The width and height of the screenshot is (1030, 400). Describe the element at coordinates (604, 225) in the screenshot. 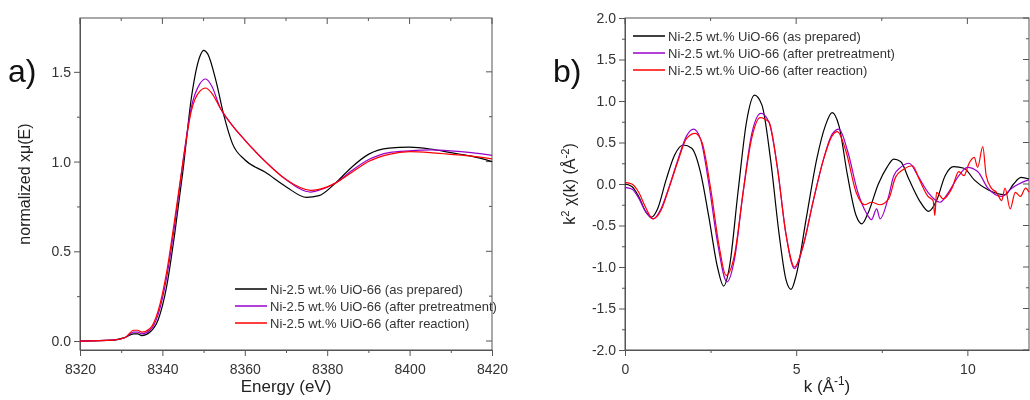

I see `y-tick-label: -0.5` at that location.